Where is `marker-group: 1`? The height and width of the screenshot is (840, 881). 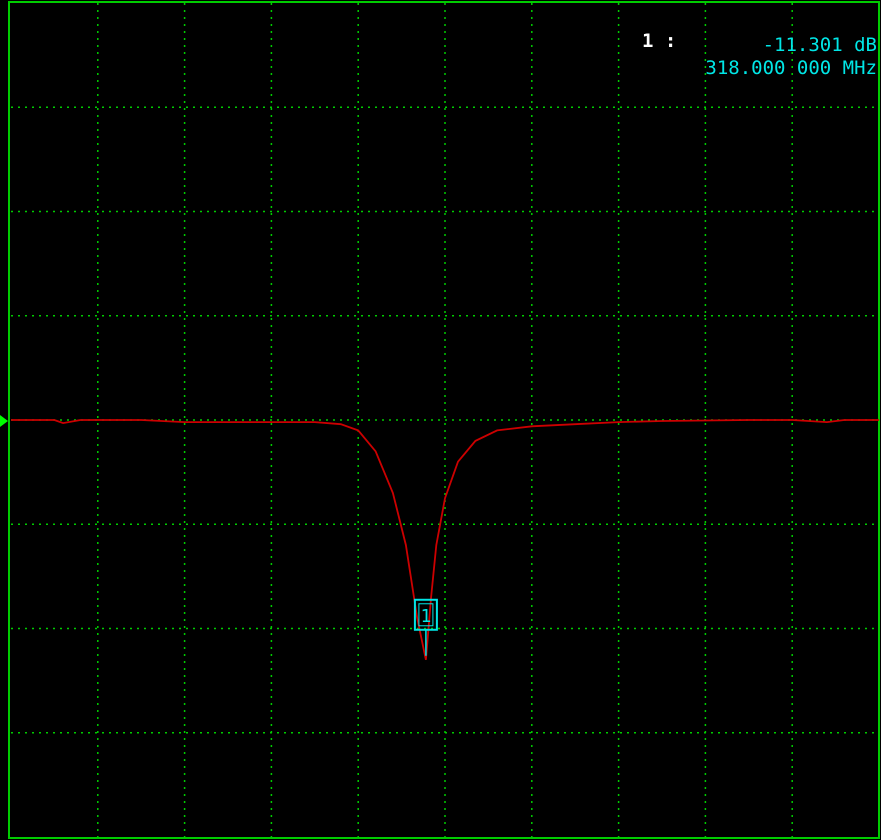
marker-group: 1 is located at coordinates (425, 627).